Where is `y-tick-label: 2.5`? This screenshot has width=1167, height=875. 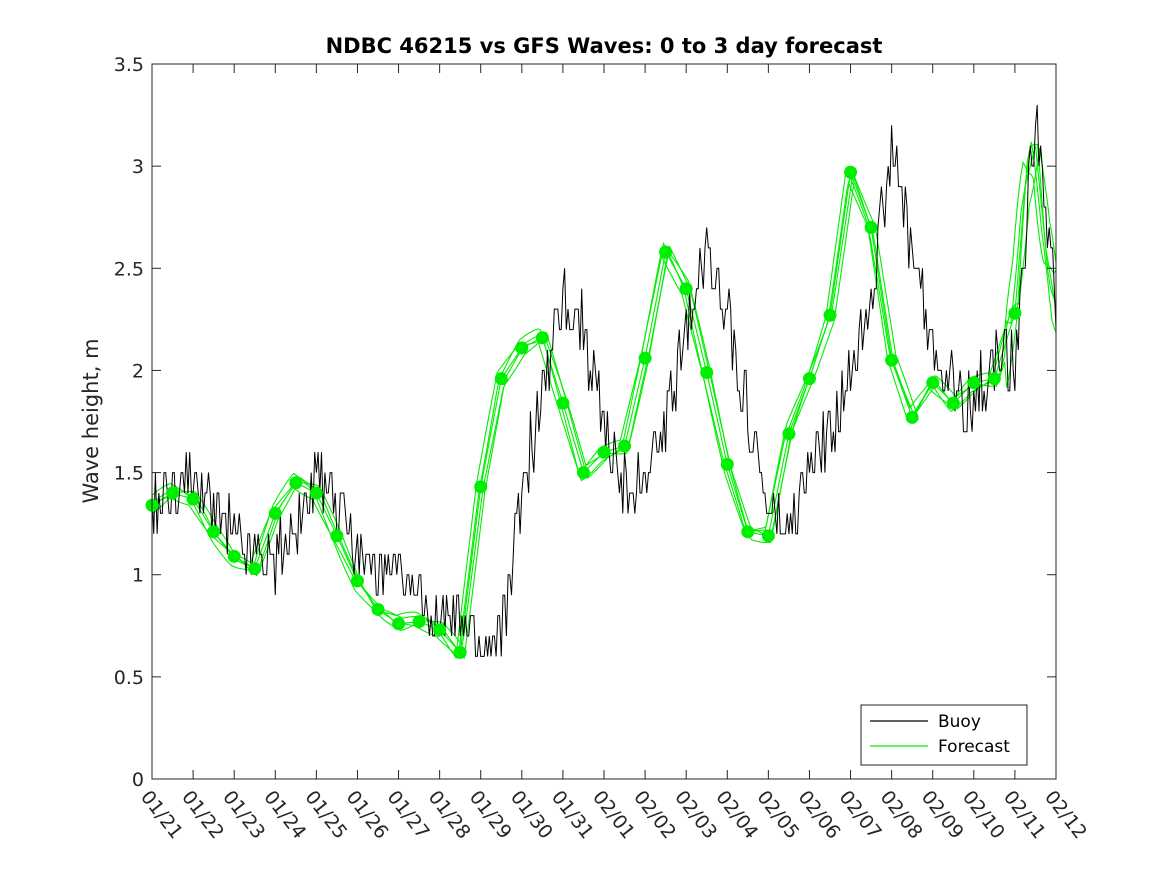 y-tick-label: 2.5 is located at coordinates (129, 269).